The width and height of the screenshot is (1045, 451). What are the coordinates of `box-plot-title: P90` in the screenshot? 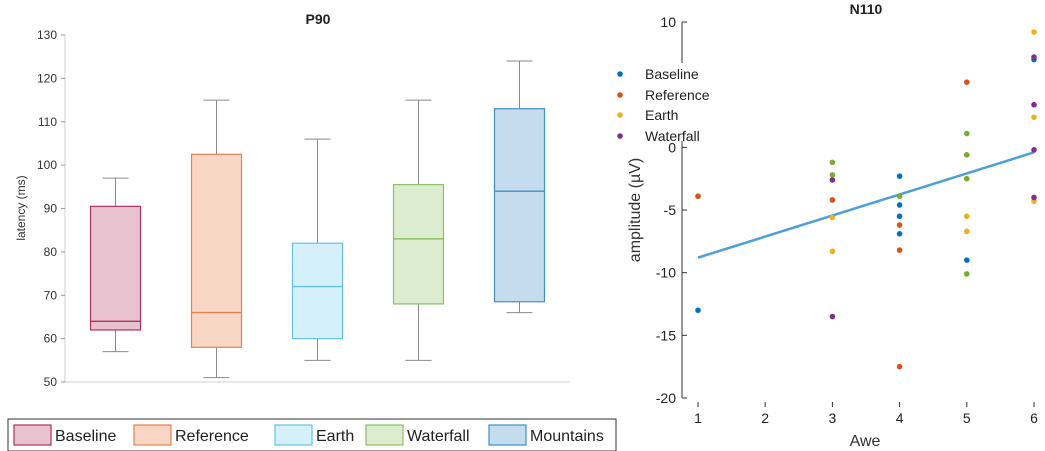 It's located at (318, 19).